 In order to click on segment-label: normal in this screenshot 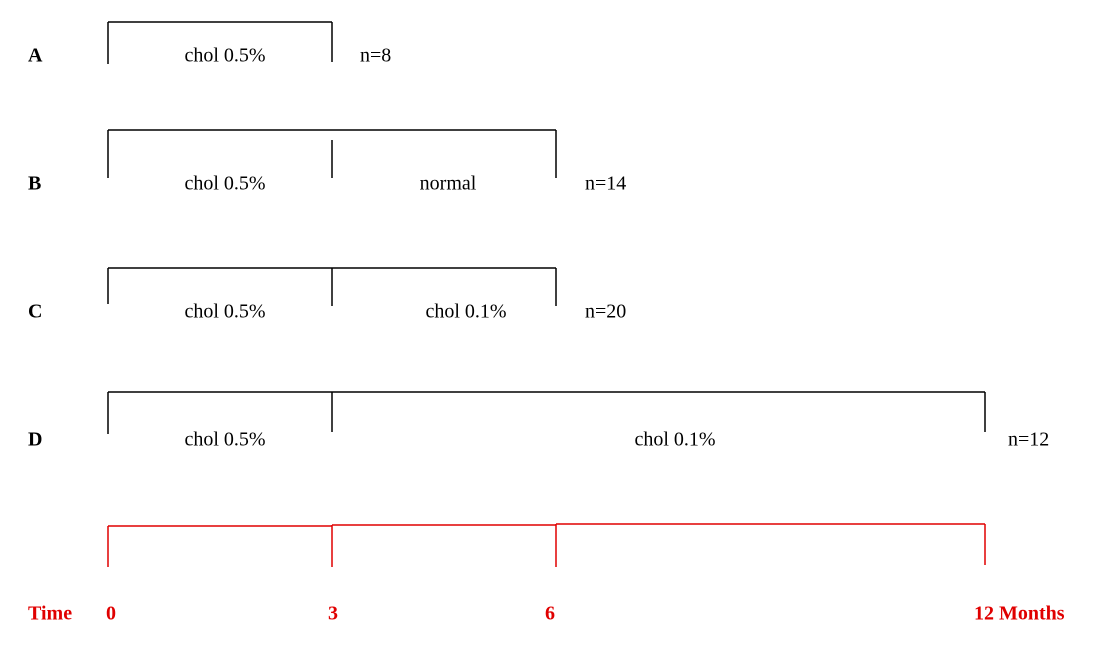, I will do `click(448, 184)`.